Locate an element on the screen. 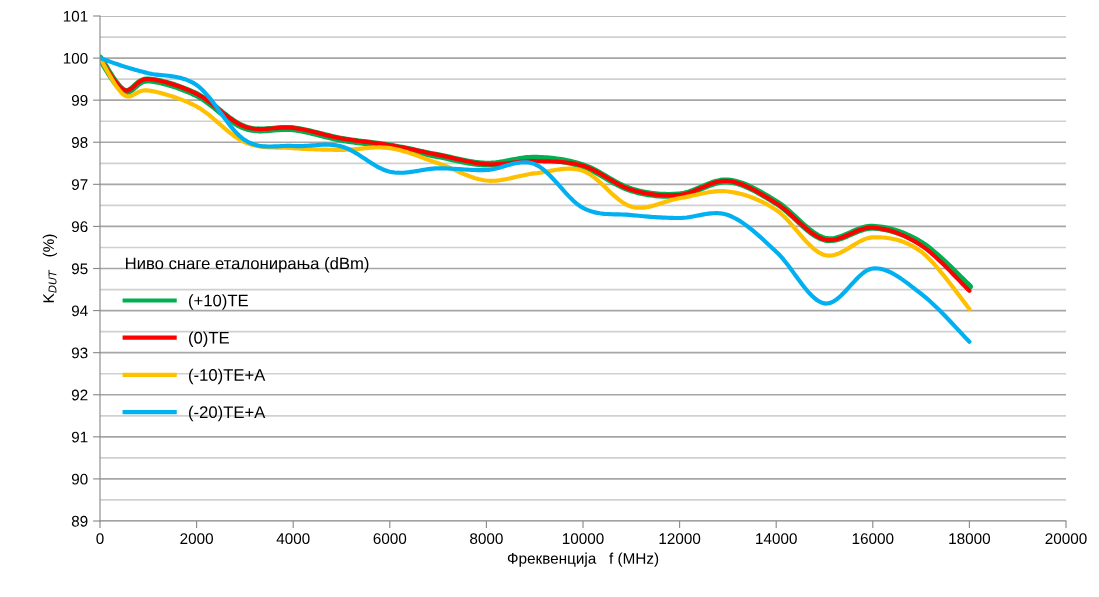 This screenshot has width=1099, height=597. x-tick-label: 6000 is located at coordinates (390, 539).